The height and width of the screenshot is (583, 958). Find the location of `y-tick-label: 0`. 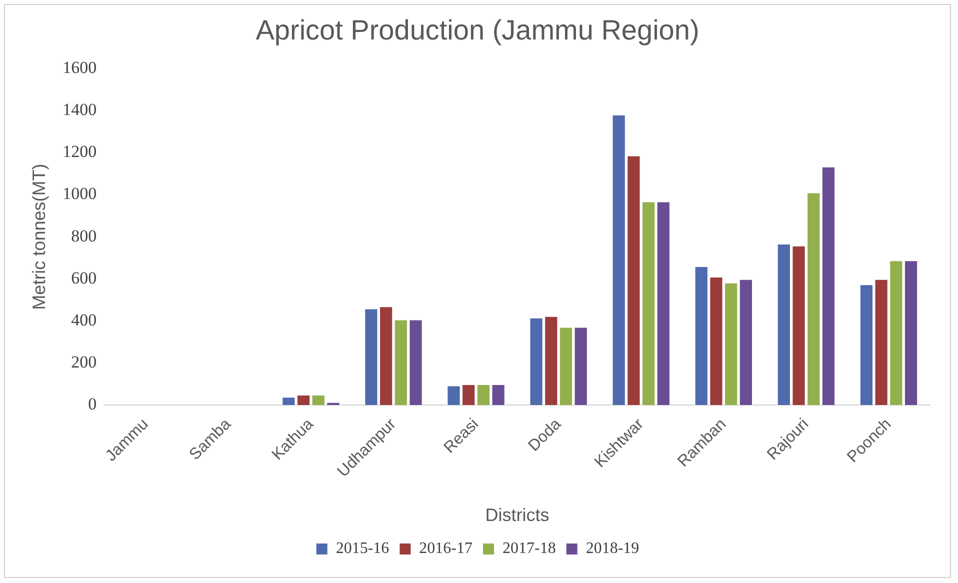

y-tick-label: 0 is located at coordinates (92, 404).